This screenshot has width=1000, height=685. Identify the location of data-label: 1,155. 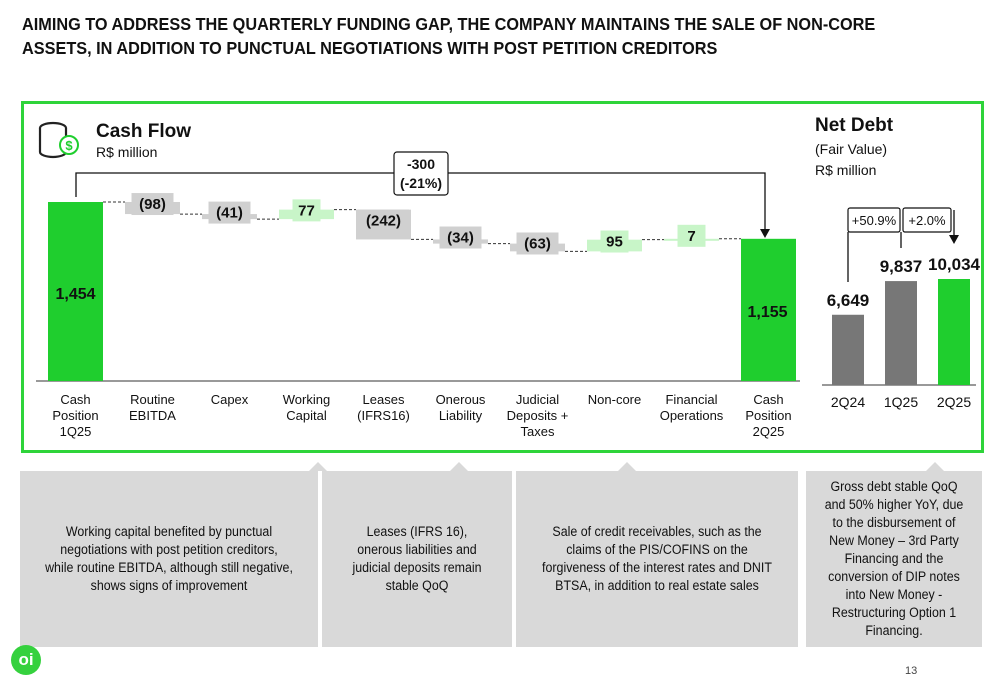
(767, 312).